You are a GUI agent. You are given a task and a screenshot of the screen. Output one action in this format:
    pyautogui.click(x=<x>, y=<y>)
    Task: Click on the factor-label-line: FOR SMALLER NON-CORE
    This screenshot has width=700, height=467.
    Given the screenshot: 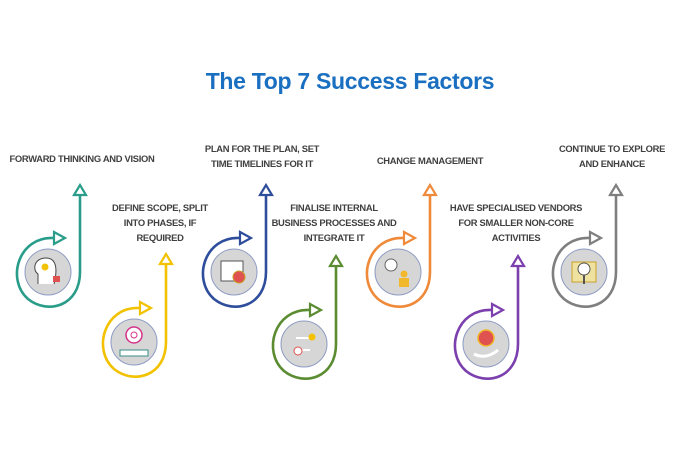 What is the action you would take?
    pyautogui.click(x=515, y=222)
    